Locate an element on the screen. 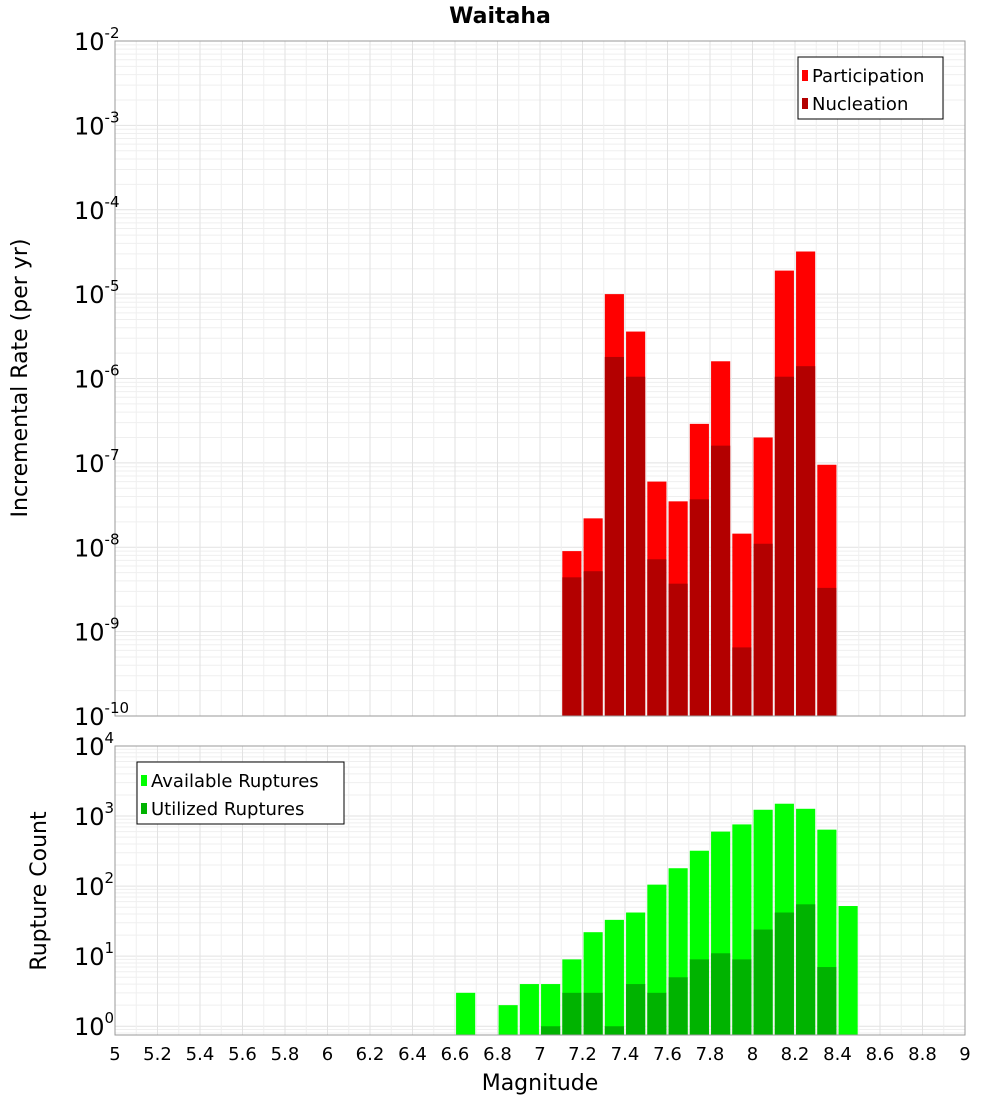 The image size is (1000, 1100). count-y-tick-label: 10⁴ is located at coordinates (94, 745).